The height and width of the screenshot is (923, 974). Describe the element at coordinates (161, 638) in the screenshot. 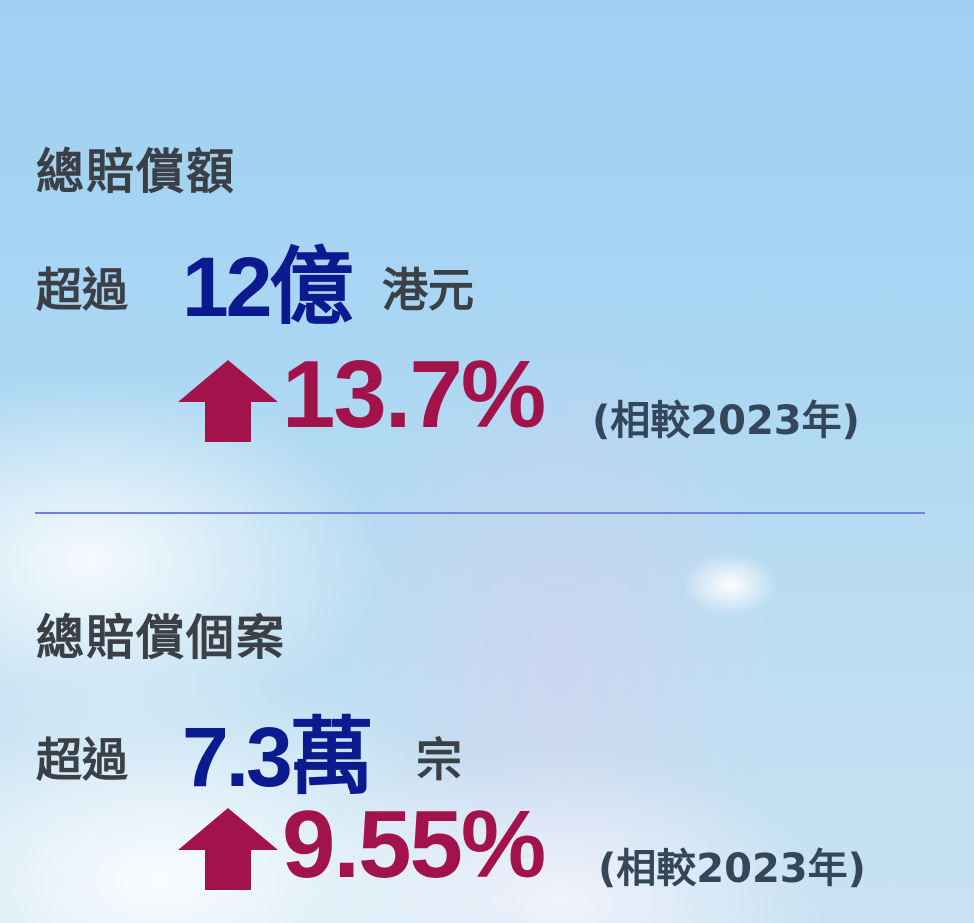

I see `block-title: 總賠償個案` at that location.